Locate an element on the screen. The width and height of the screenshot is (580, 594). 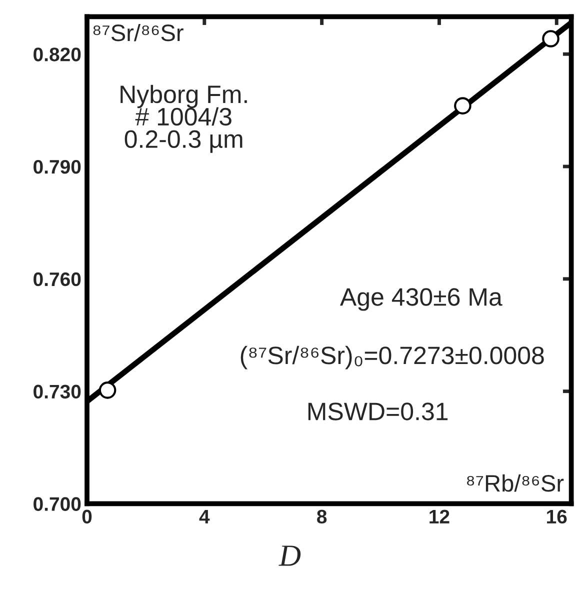
y-tick-label: 0.700 is located at coordinates (57, 504).